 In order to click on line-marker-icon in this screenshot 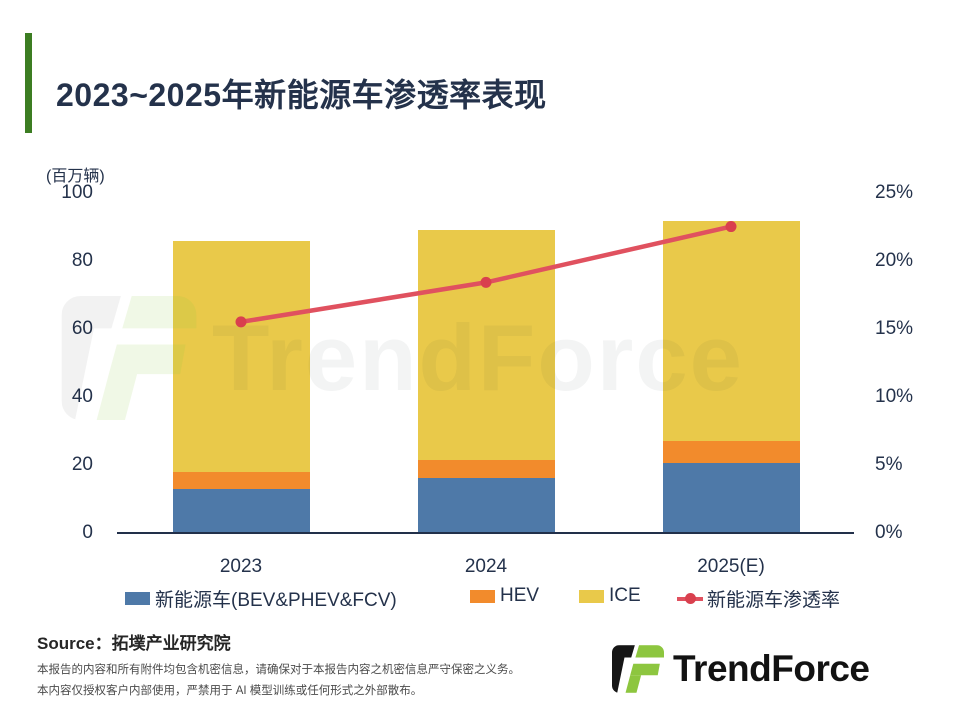, I will do `click(690, 598)`.